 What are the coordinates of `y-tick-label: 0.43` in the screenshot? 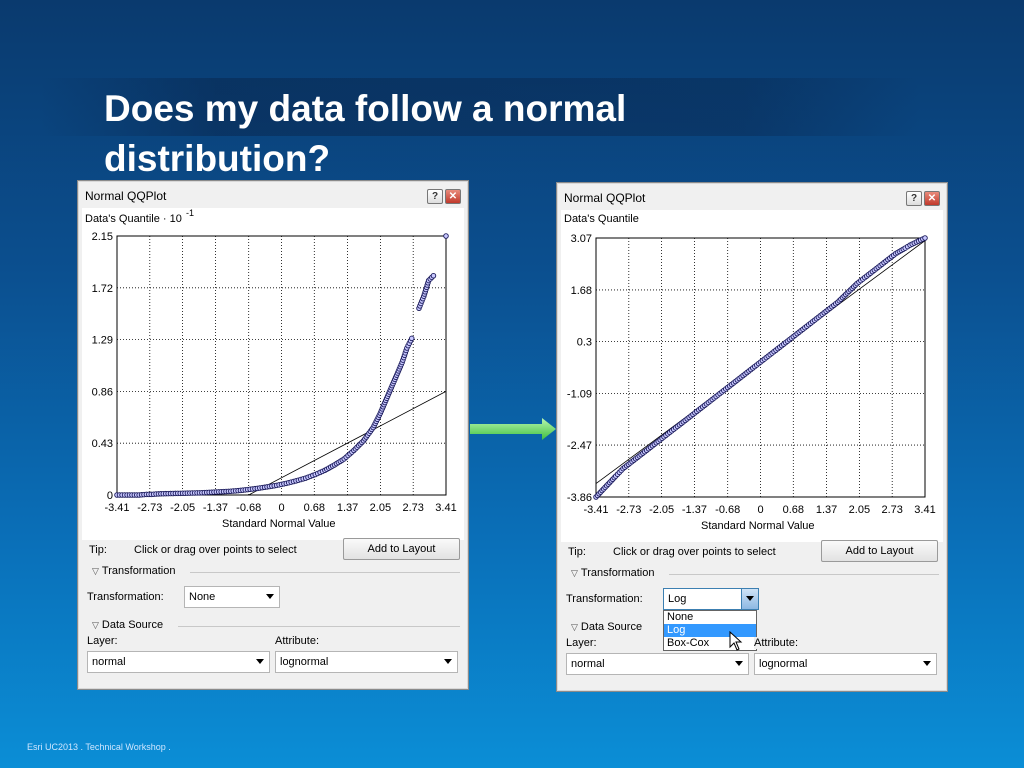 It's located at (102, 444).